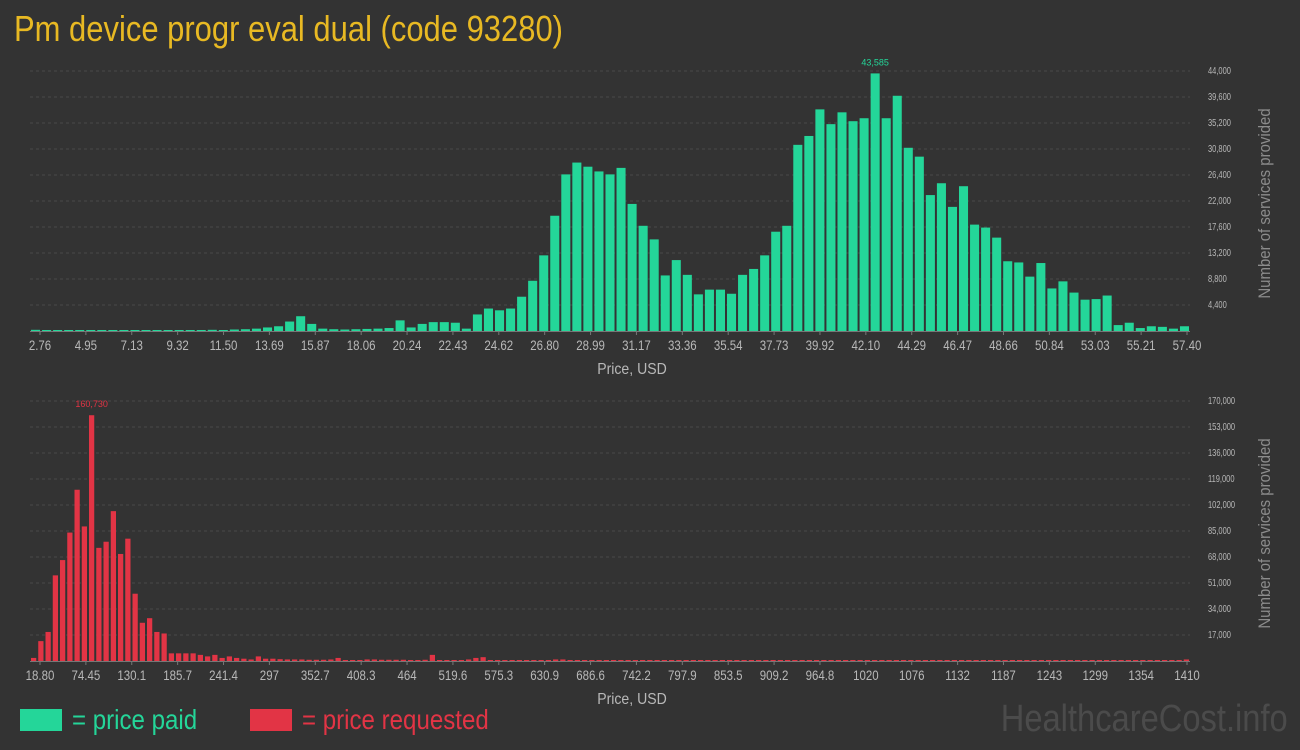 Image resolution: width=1300 pixels, height=750 pixels. What do you see at coordinates (1221, 504) in the screenshot?
I see `requested-ytick-label: 102,000` at bounding box center [1221, 504].